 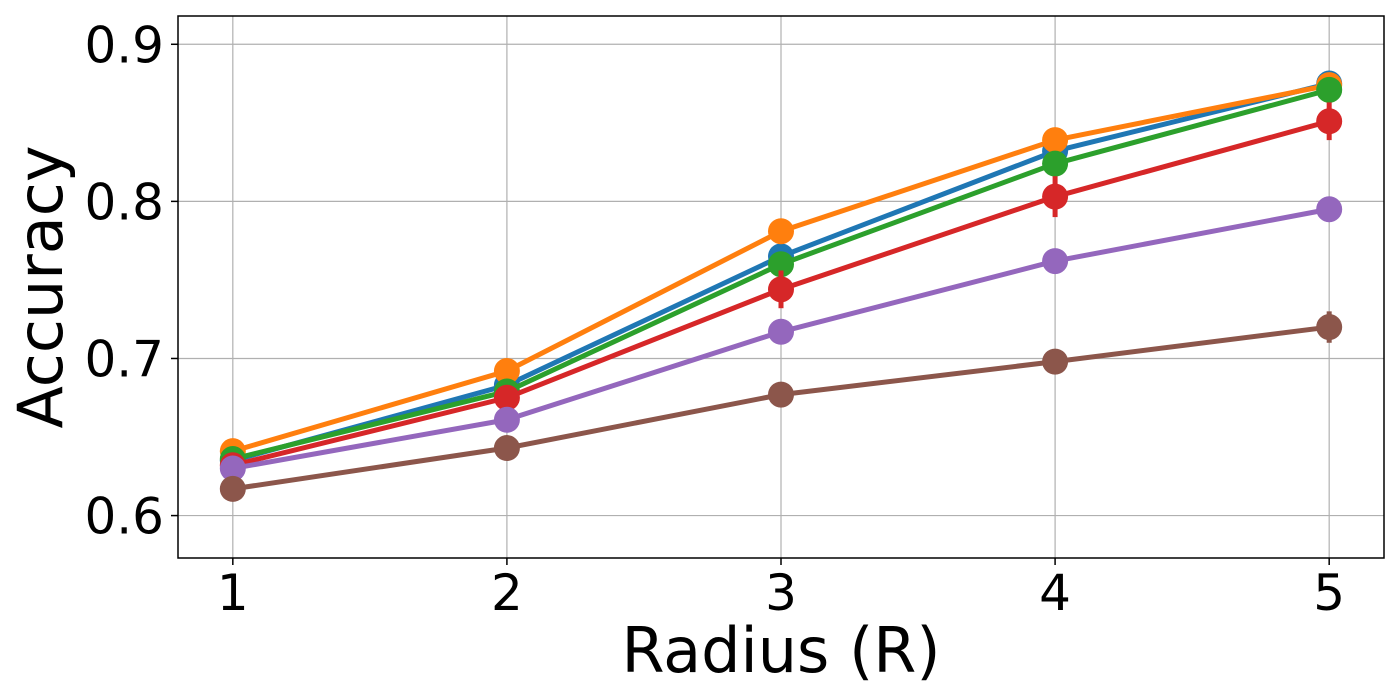 What do you see at coordinates (233, 593) in the screenshot?
I see `x-tick-label: 1` at bounding box center [233, 593].